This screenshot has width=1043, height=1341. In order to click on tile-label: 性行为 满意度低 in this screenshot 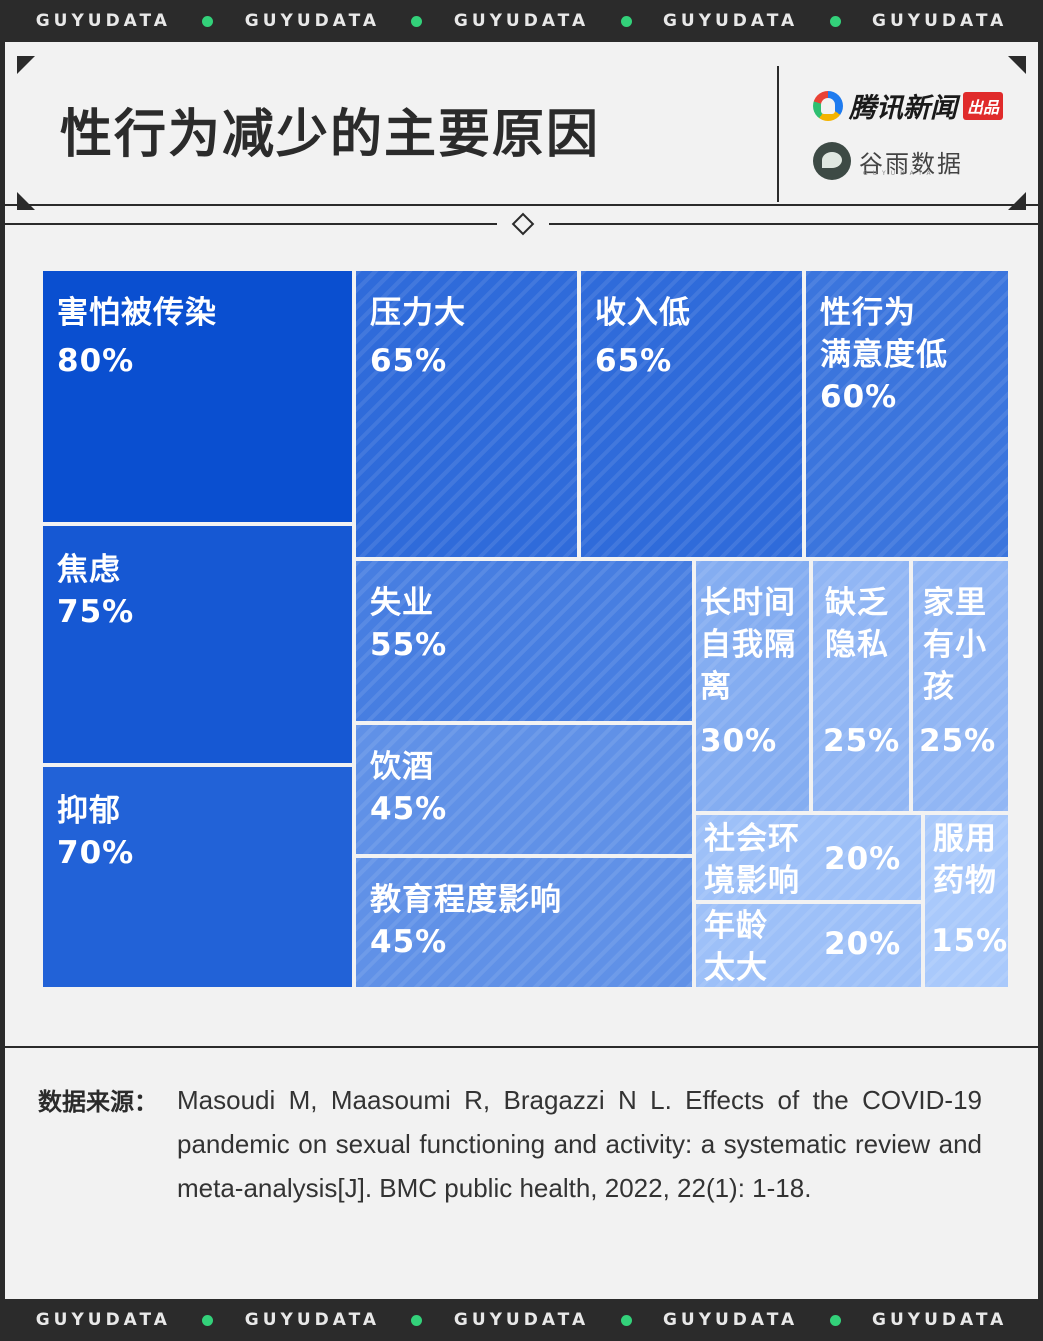, I will do `click(884, 334)`.